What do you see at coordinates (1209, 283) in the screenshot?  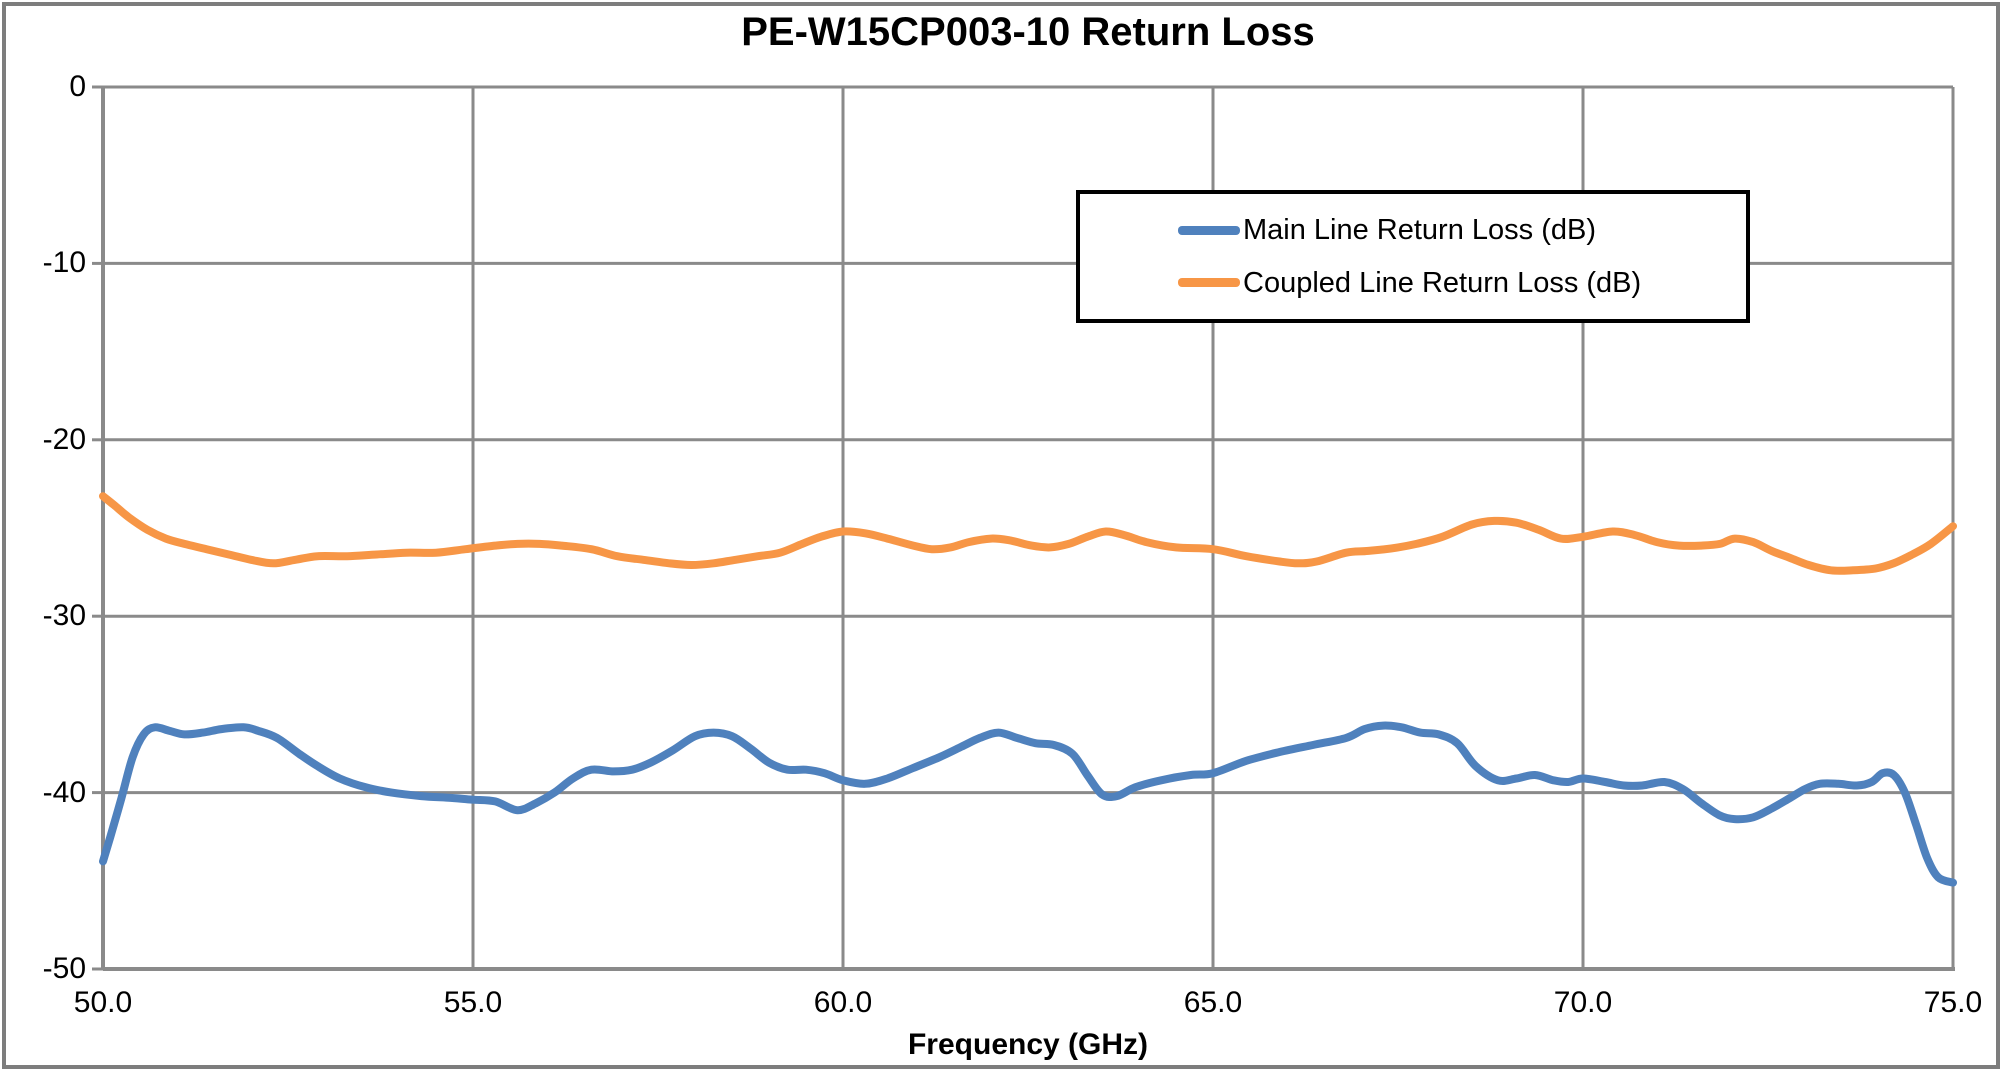 I see `coupled-line-swatch-icon` at bounding box center [1209, 283].